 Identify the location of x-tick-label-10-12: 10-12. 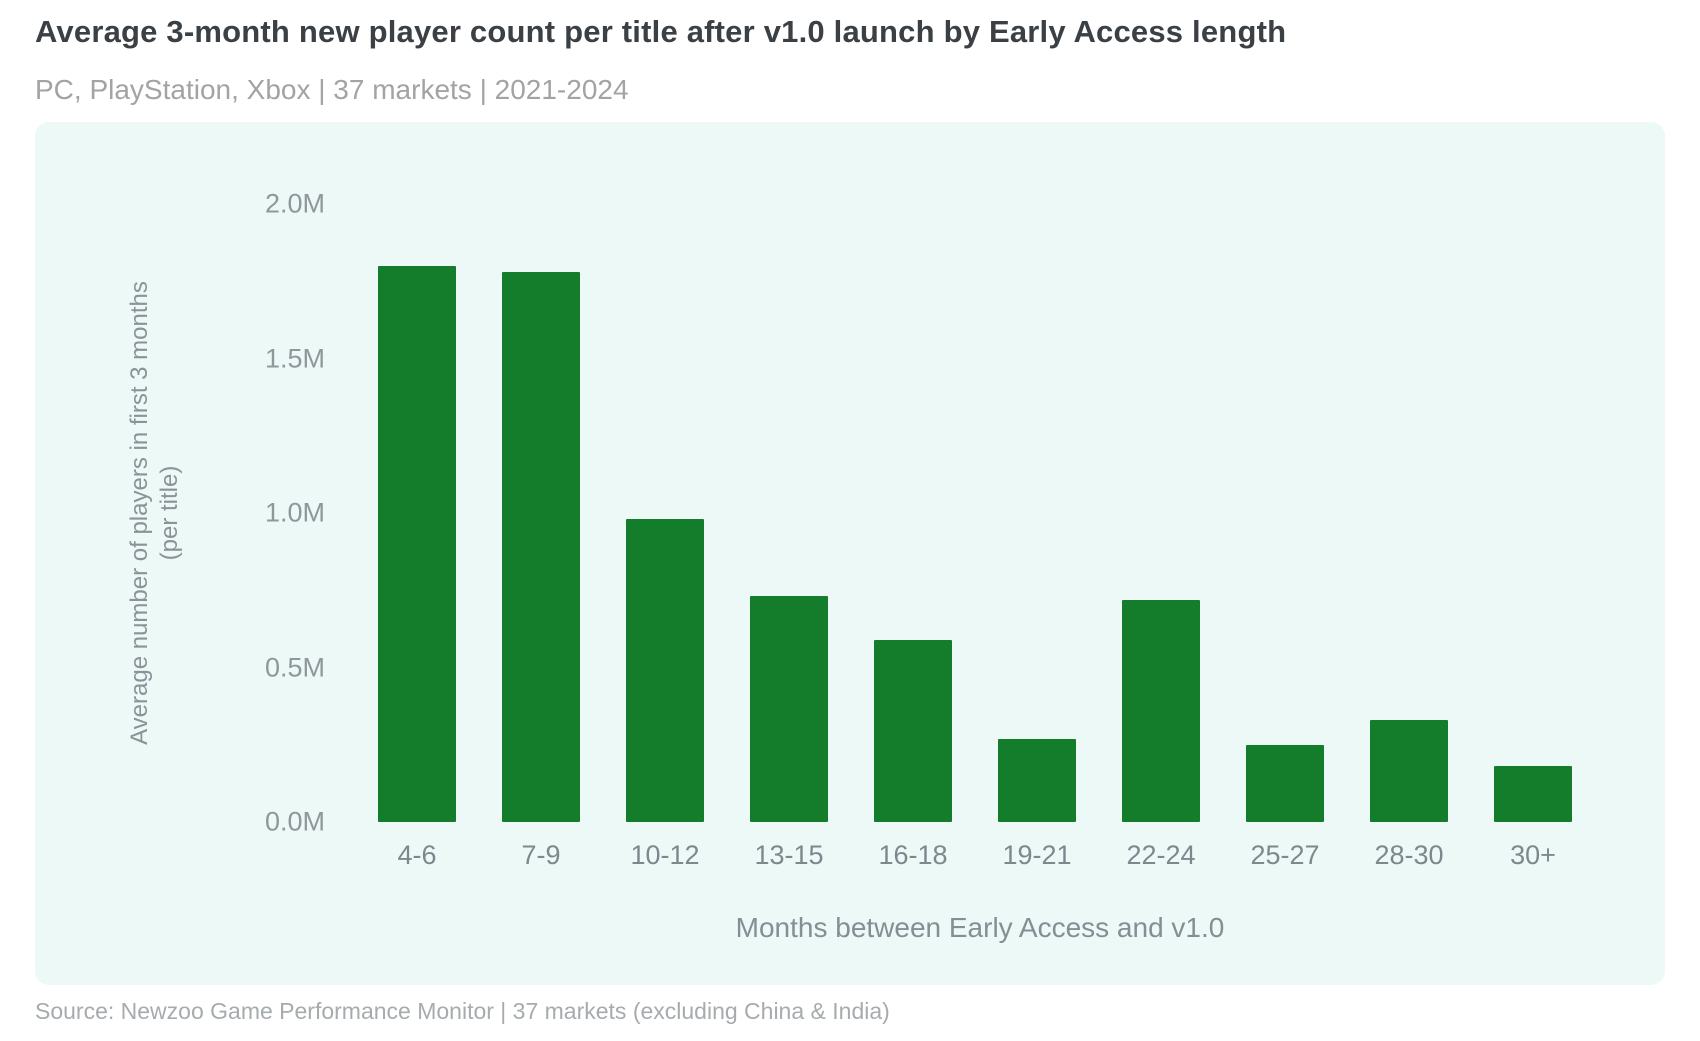
(665, 855).